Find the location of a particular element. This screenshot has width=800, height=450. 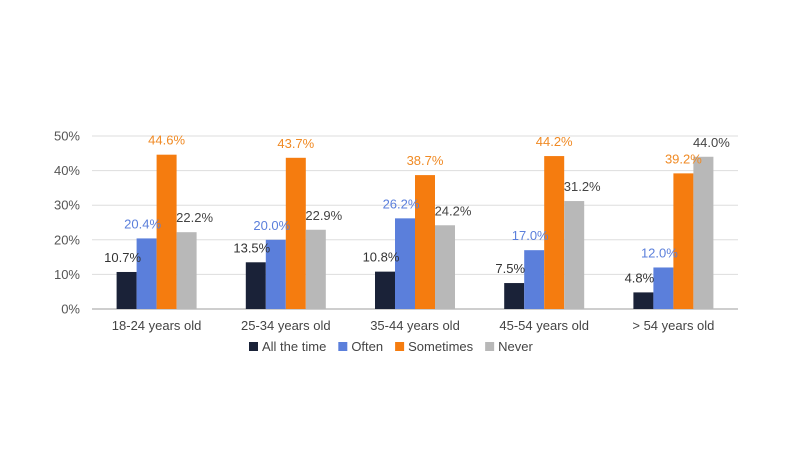

legend-item: Often is located at coordinates (360, 346).